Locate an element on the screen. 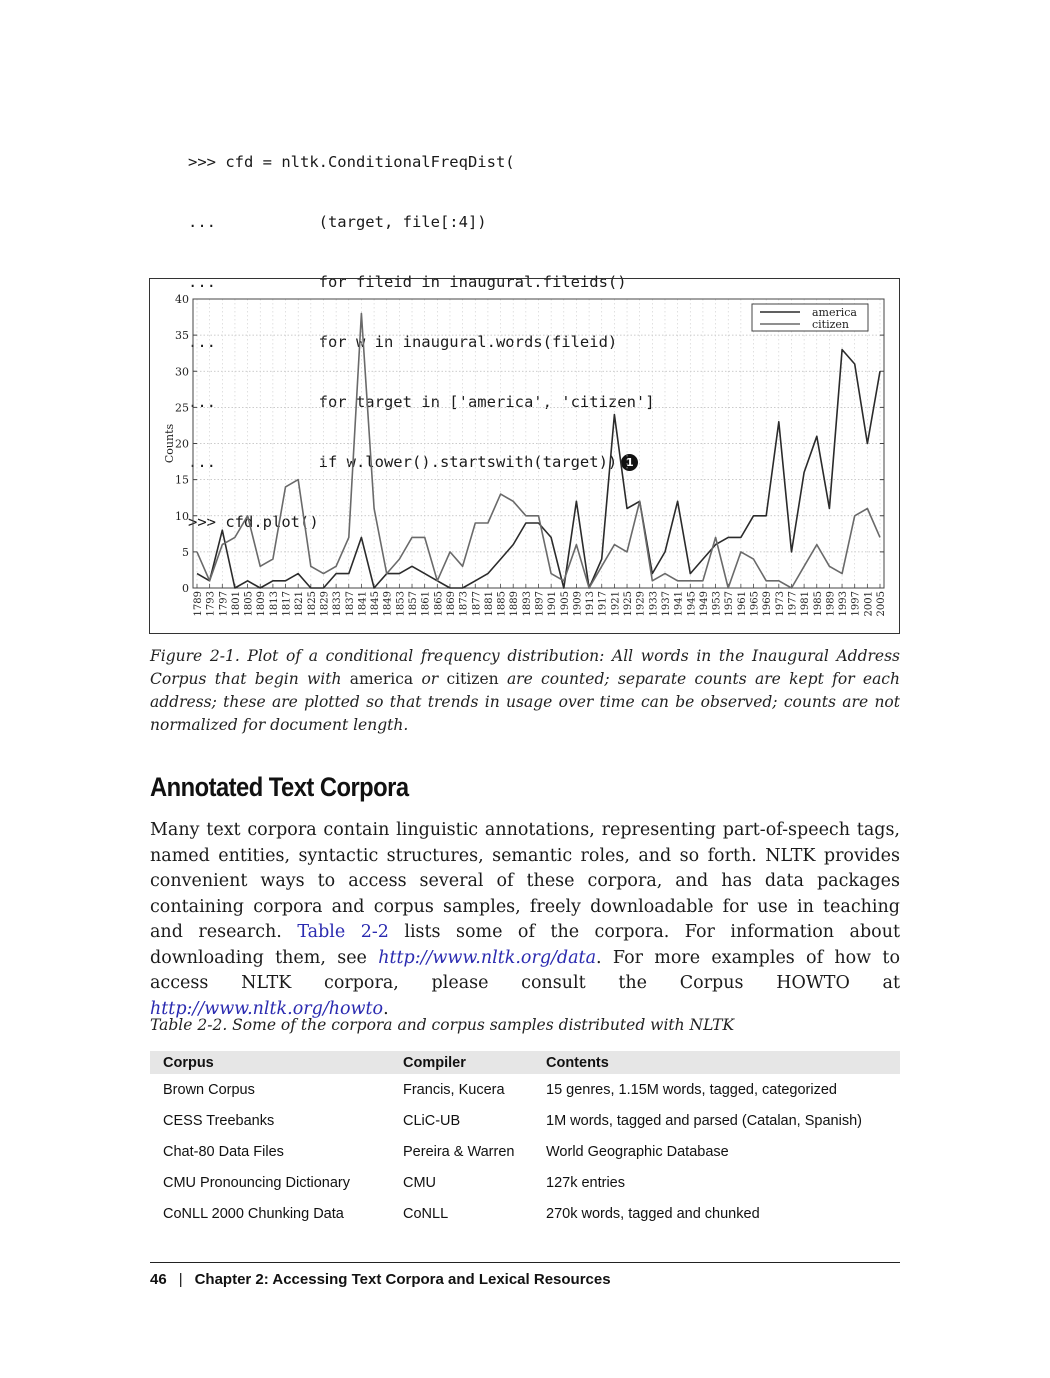  x-tick-label: 1901 is located at coordinates (552, 603).